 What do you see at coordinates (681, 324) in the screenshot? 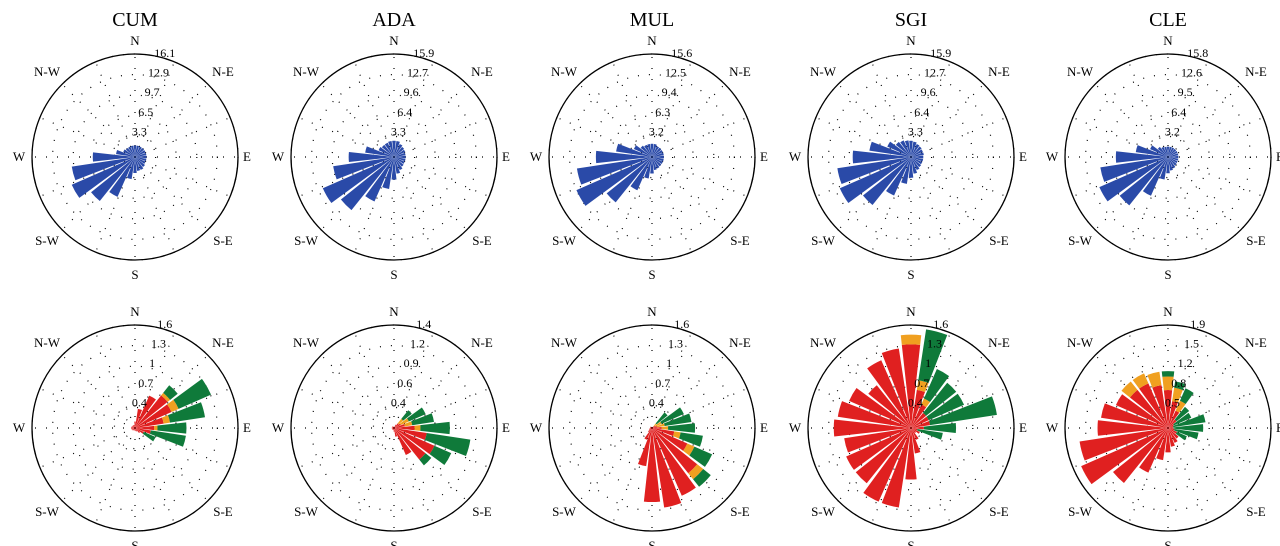
I see `ring-tick-label: 1.6` at bounding box center [681, 324].